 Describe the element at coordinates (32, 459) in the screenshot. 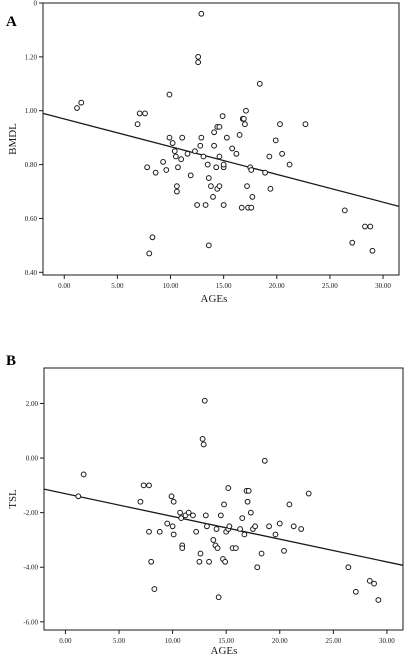

I see `panel-b-y-tick-label: 0.00` at that location.